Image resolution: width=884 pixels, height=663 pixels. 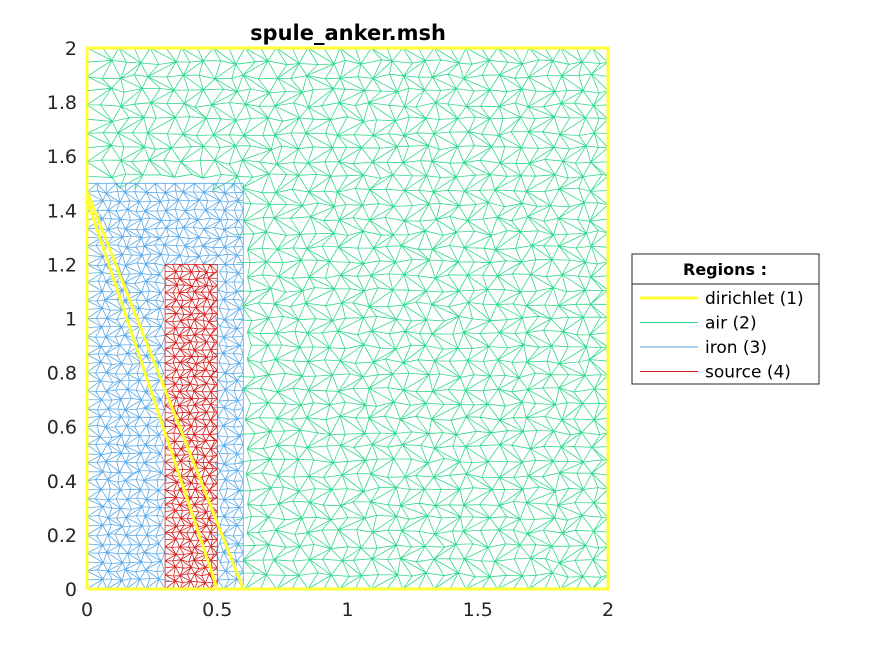 What do you see at coordinates (478, 610) in the screenshot?
I see `x-tick-label: 1.5` at bounding box center [478, 610].